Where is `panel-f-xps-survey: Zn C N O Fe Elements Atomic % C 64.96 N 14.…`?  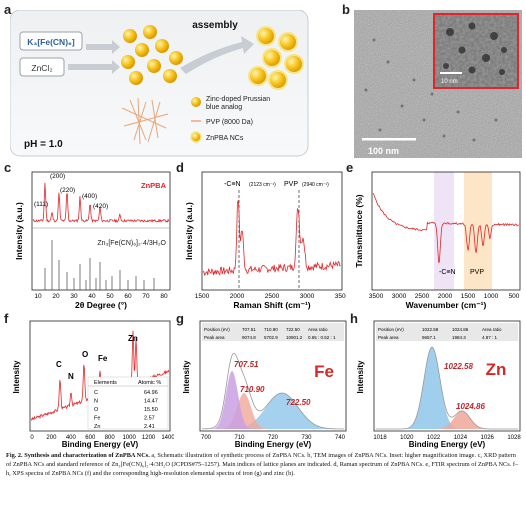 panel-f-xps-survey: Zn C N O Fe Elements Atomic % C 64.96 N 14.… is located at coordinates (93, 384).